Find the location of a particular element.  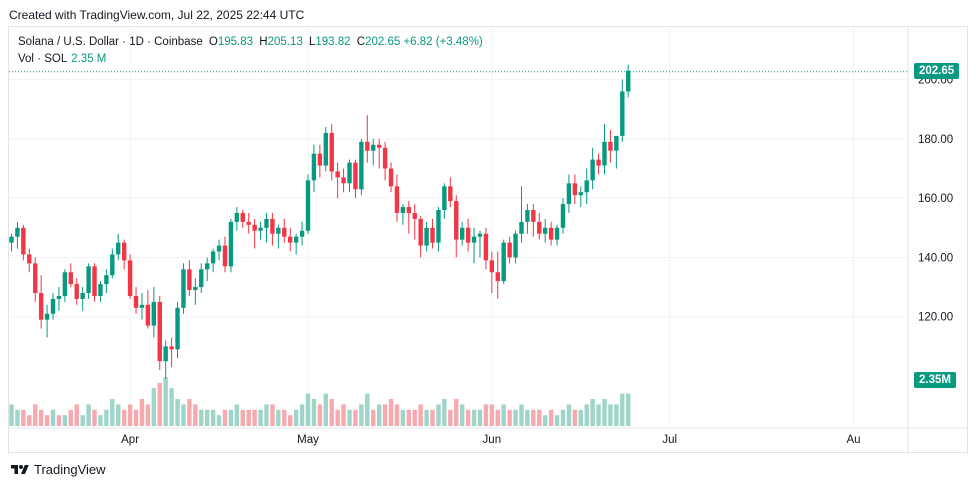

high-value: 205.13 is located at coordinates (285, 42).